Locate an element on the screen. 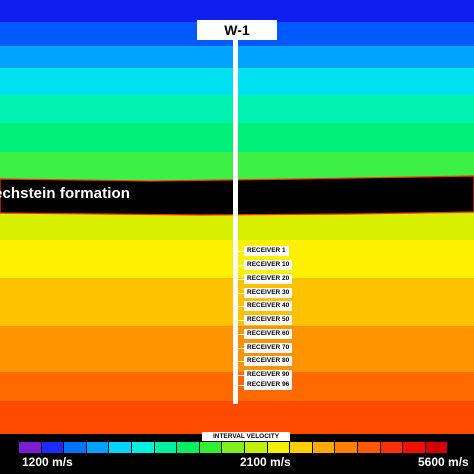 Image resolution: width=474 pixels, height=474 pixels. receiver-label: RECEIVER 90 is located at coordinates (268, 375).